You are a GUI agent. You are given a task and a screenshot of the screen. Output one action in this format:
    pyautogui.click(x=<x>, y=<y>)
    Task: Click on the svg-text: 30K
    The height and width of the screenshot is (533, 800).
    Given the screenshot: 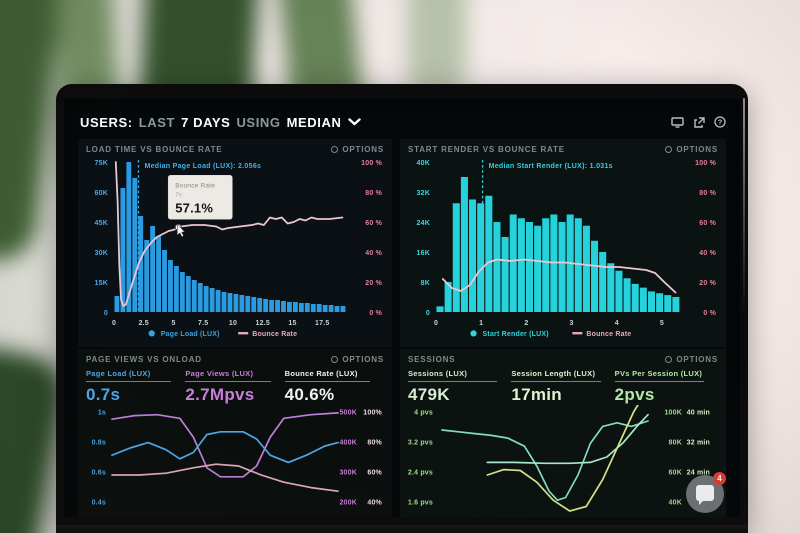 What is the action you would take?
    pyautogui.click(x=101, y=253)
    